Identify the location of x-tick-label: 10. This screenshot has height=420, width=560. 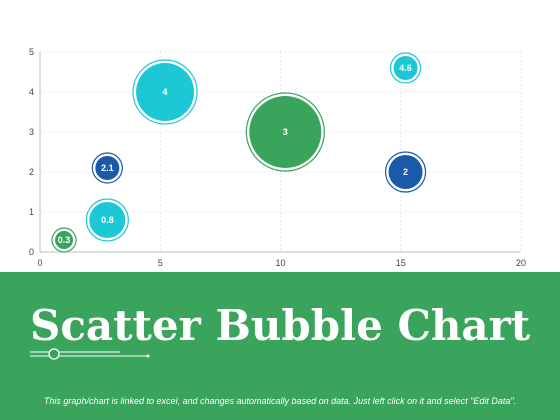
(280, 263).